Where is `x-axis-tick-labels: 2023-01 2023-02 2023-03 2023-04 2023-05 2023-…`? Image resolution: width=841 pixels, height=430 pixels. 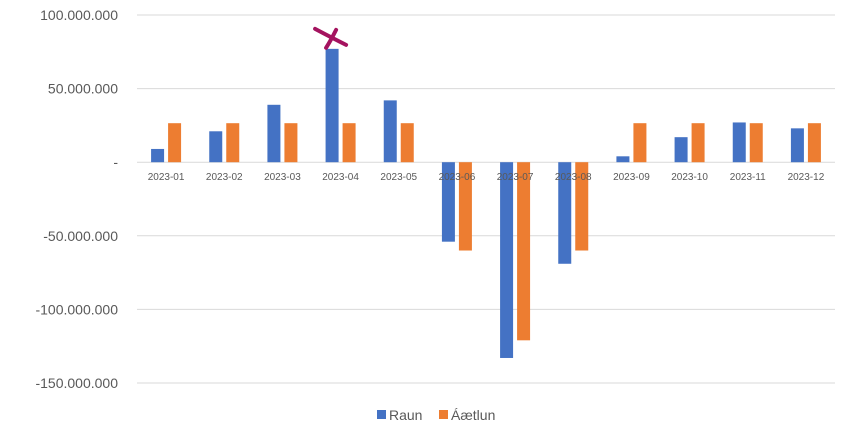 x-axis-tick-labels: 2023-01 2023-02 2023-03 2023-04 2023-05 2023-… is located at coordinates (486, 177).